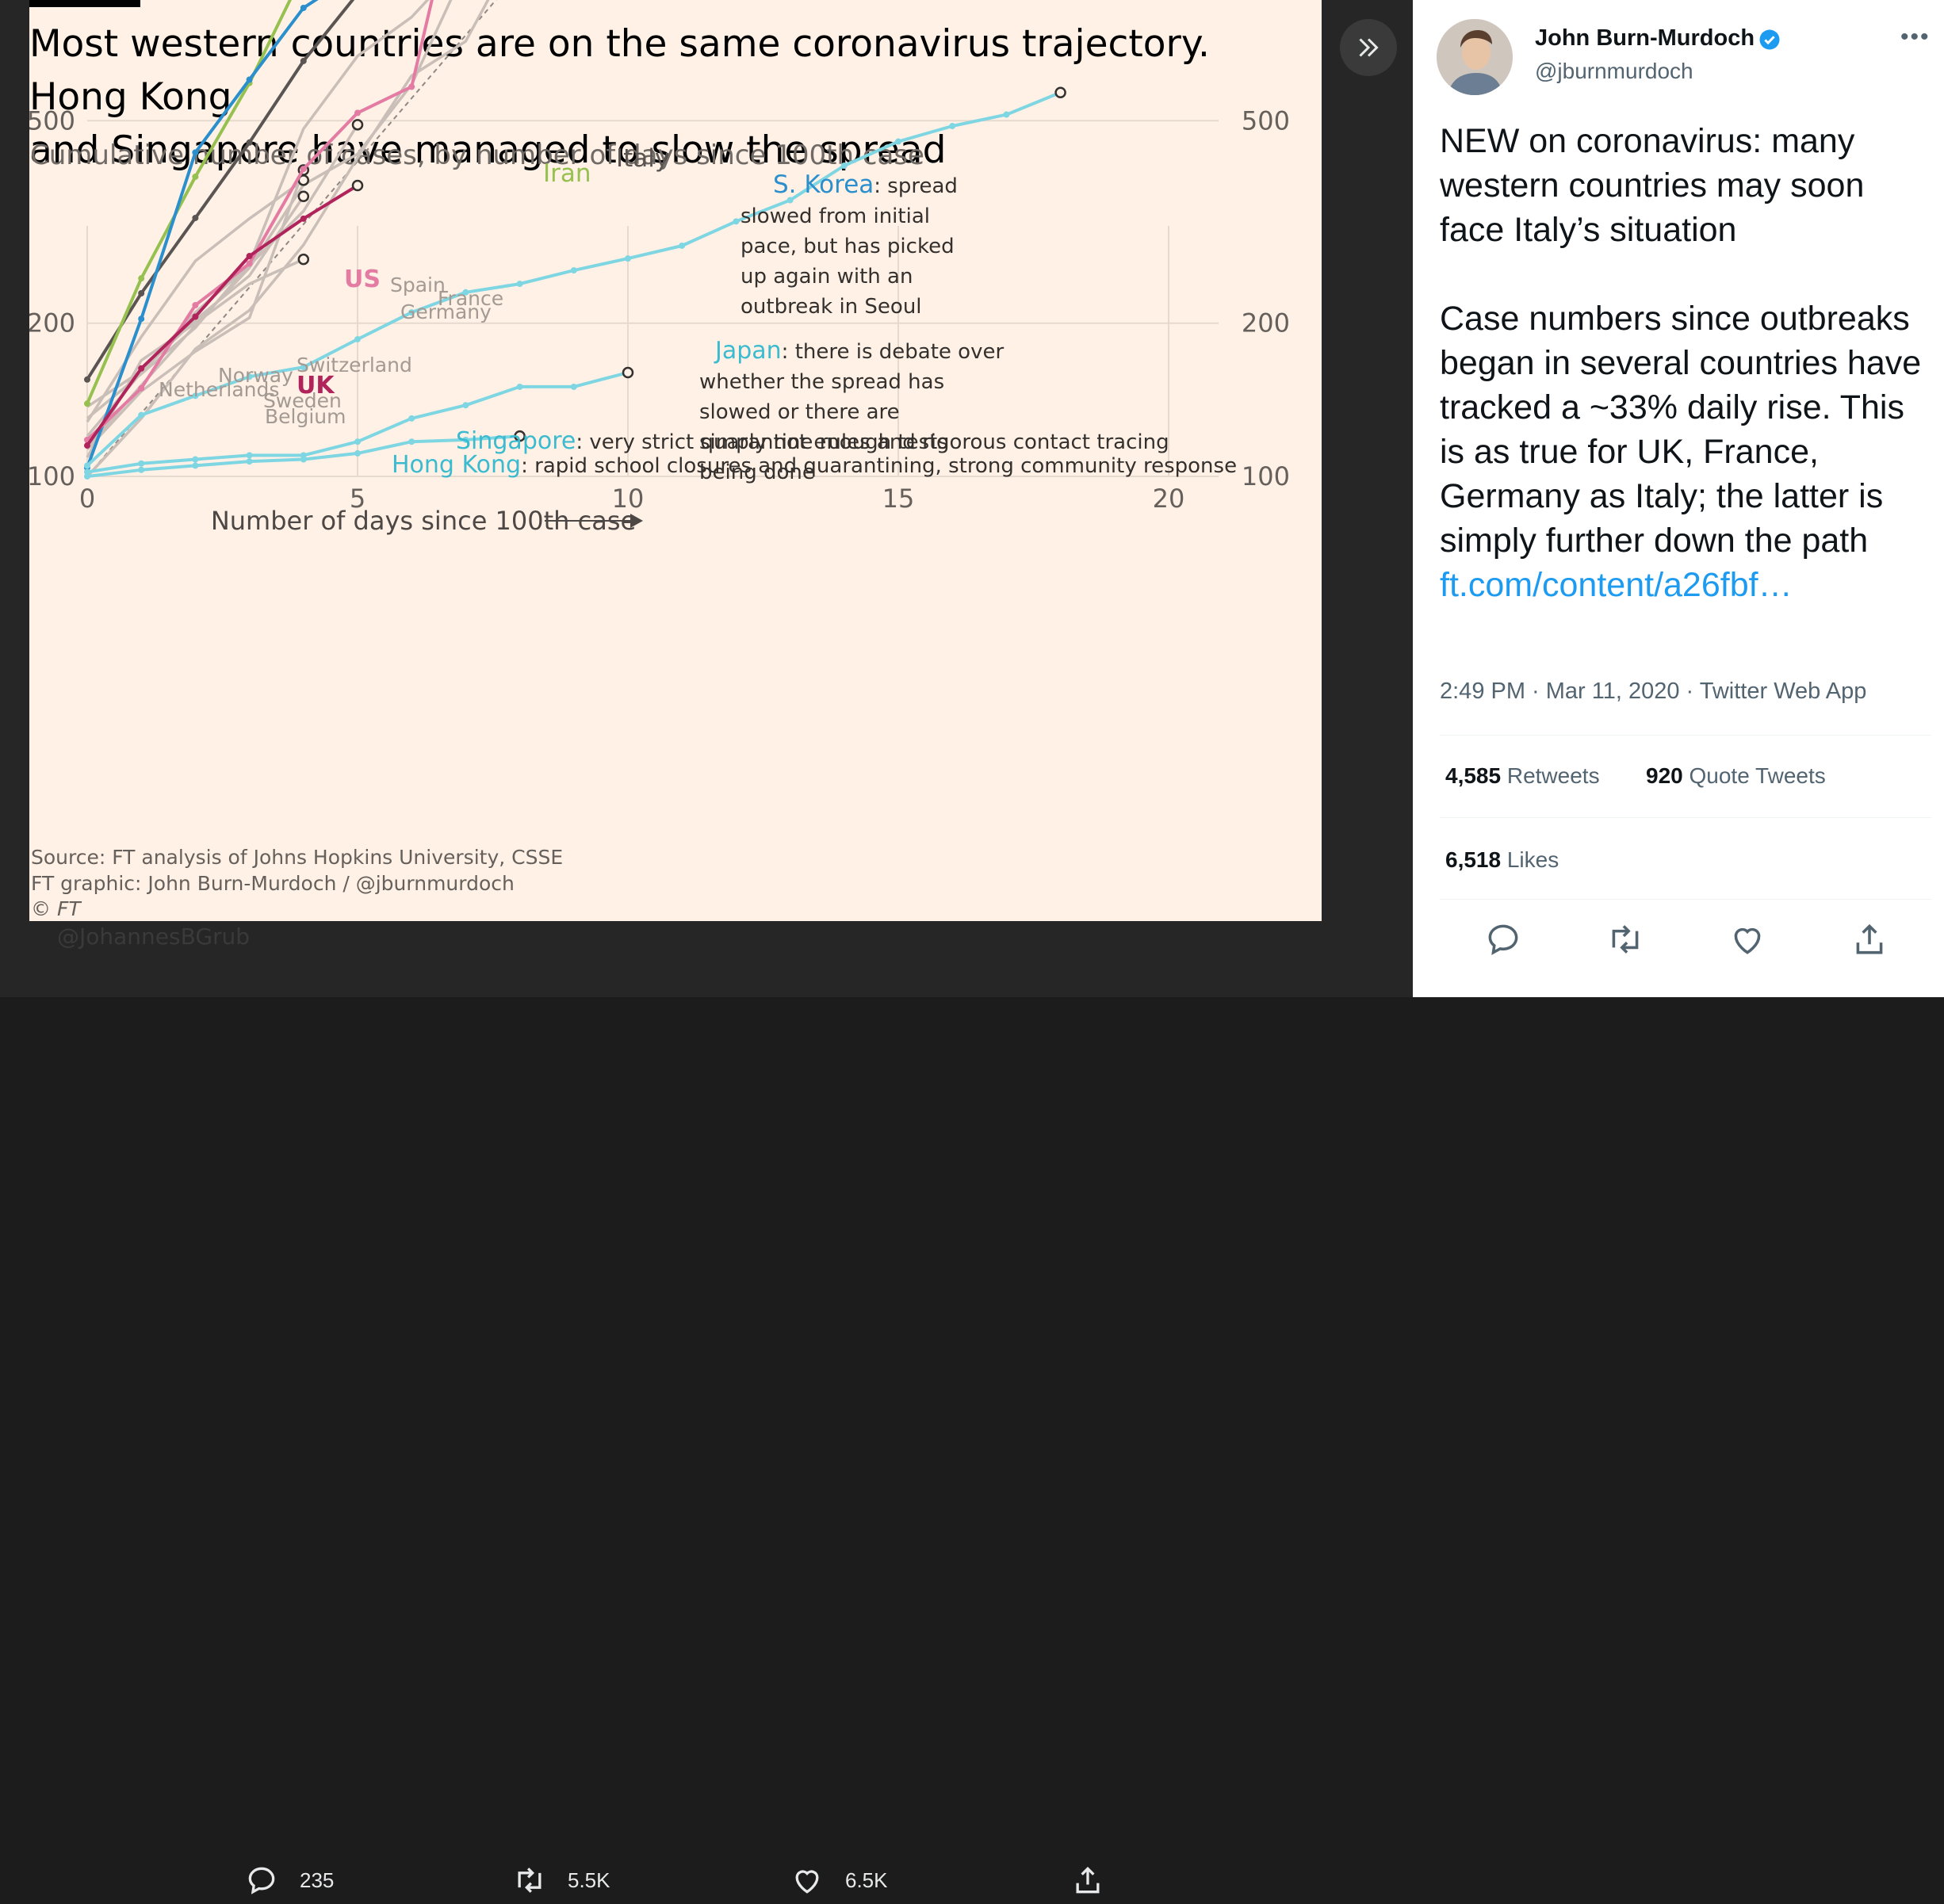 Image resolution: width=1944 pixels, height=1904 pixels. Describe the element at coordinates (255, 375) in the screenshot. I see `series-label-norway: Norway` at that location.